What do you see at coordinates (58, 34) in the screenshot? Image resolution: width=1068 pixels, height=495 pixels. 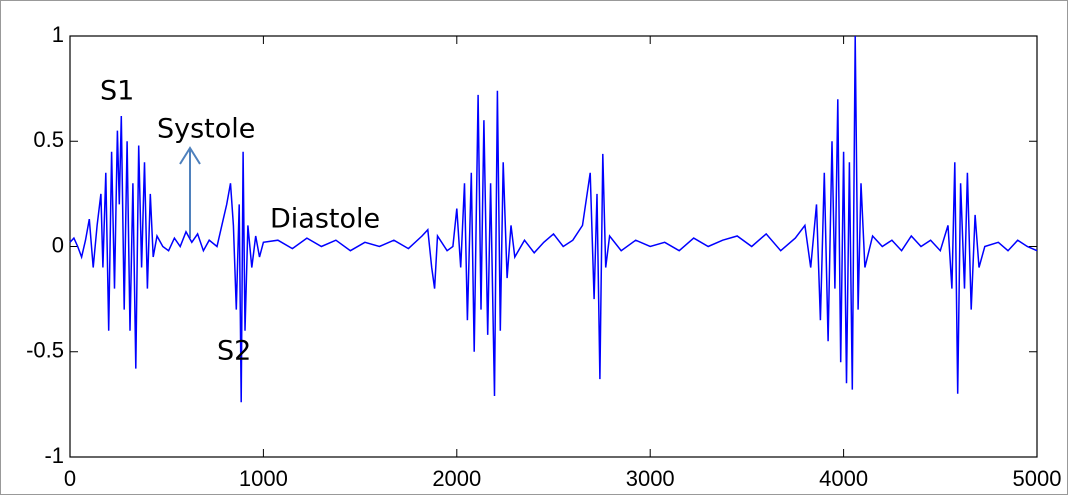 I see `y-tick-label: 1` at bounding box center [58, 34].